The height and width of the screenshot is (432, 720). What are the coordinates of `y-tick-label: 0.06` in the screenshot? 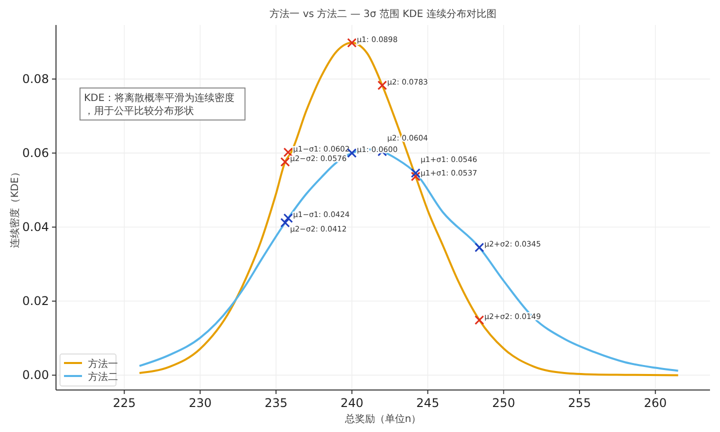 It's located at (35, 153).